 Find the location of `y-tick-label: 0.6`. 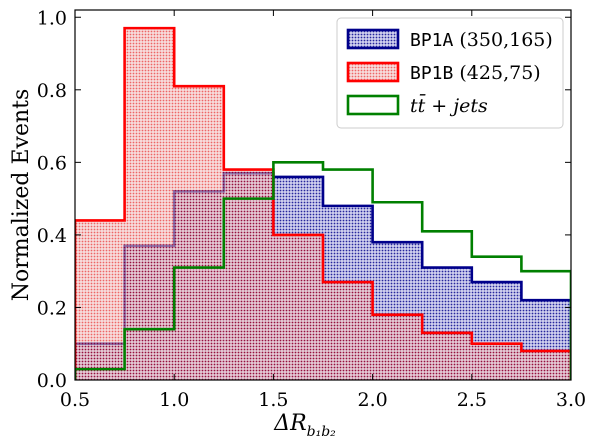

y-tick-label: 0.6 is located at coordinates (52, 163).